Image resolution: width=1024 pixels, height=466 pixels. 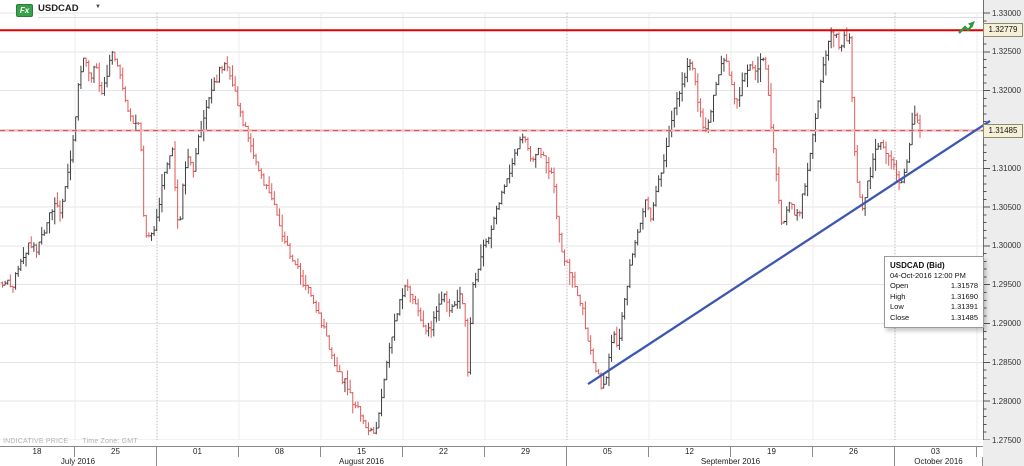 What do you see at coordinates (731, 461) in the screenshot?
I see `month-label: September 2016` at bounding box center [731, 461].